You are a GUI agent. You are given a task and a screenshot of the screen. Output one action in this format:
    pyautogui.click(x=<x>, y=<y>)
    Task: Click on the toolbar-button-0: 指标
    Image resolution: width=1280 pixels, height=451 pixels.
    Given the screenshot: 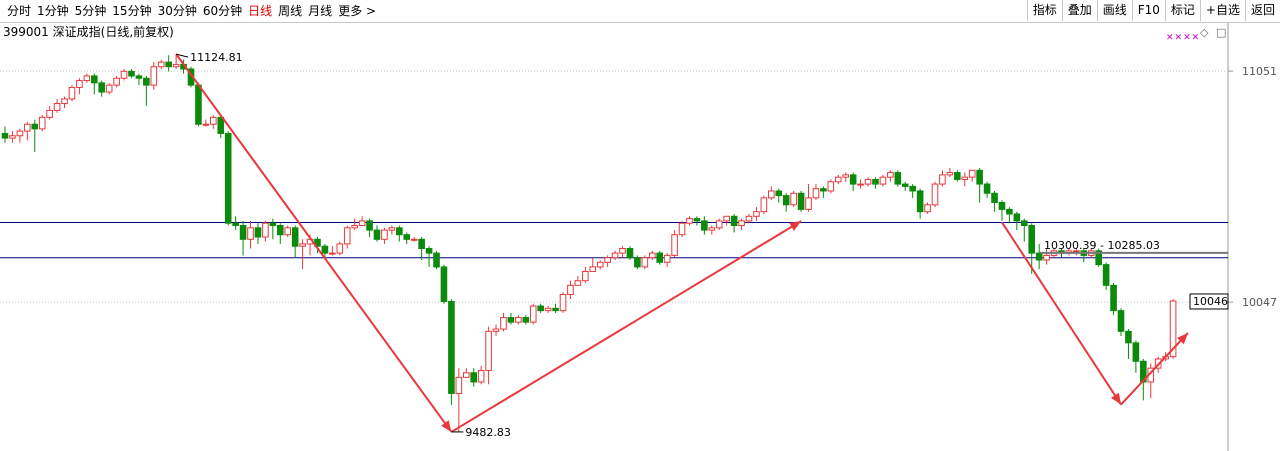 What is the action you would take?
    pyautogui.click(x=1044, y=10)
    